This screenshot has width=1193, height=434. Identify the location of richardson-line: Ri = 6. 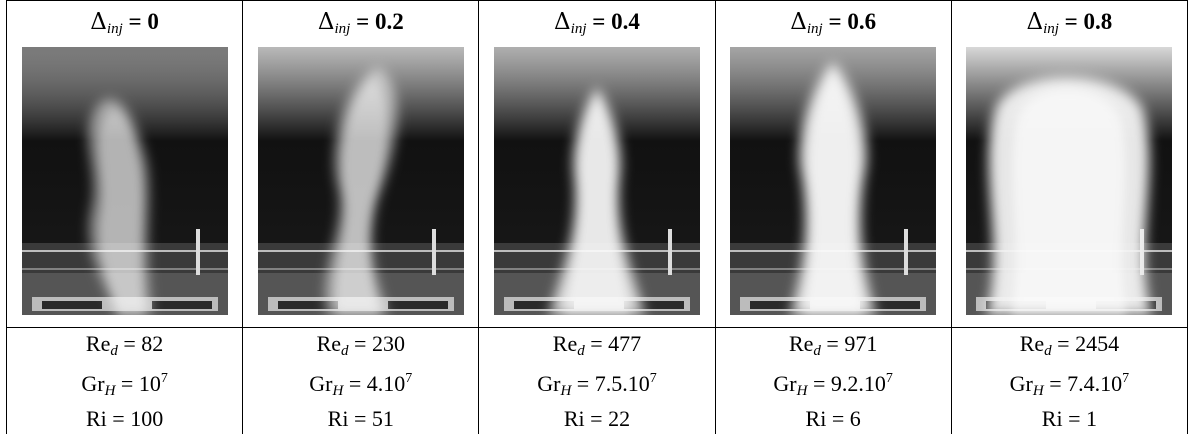
(833, 419).